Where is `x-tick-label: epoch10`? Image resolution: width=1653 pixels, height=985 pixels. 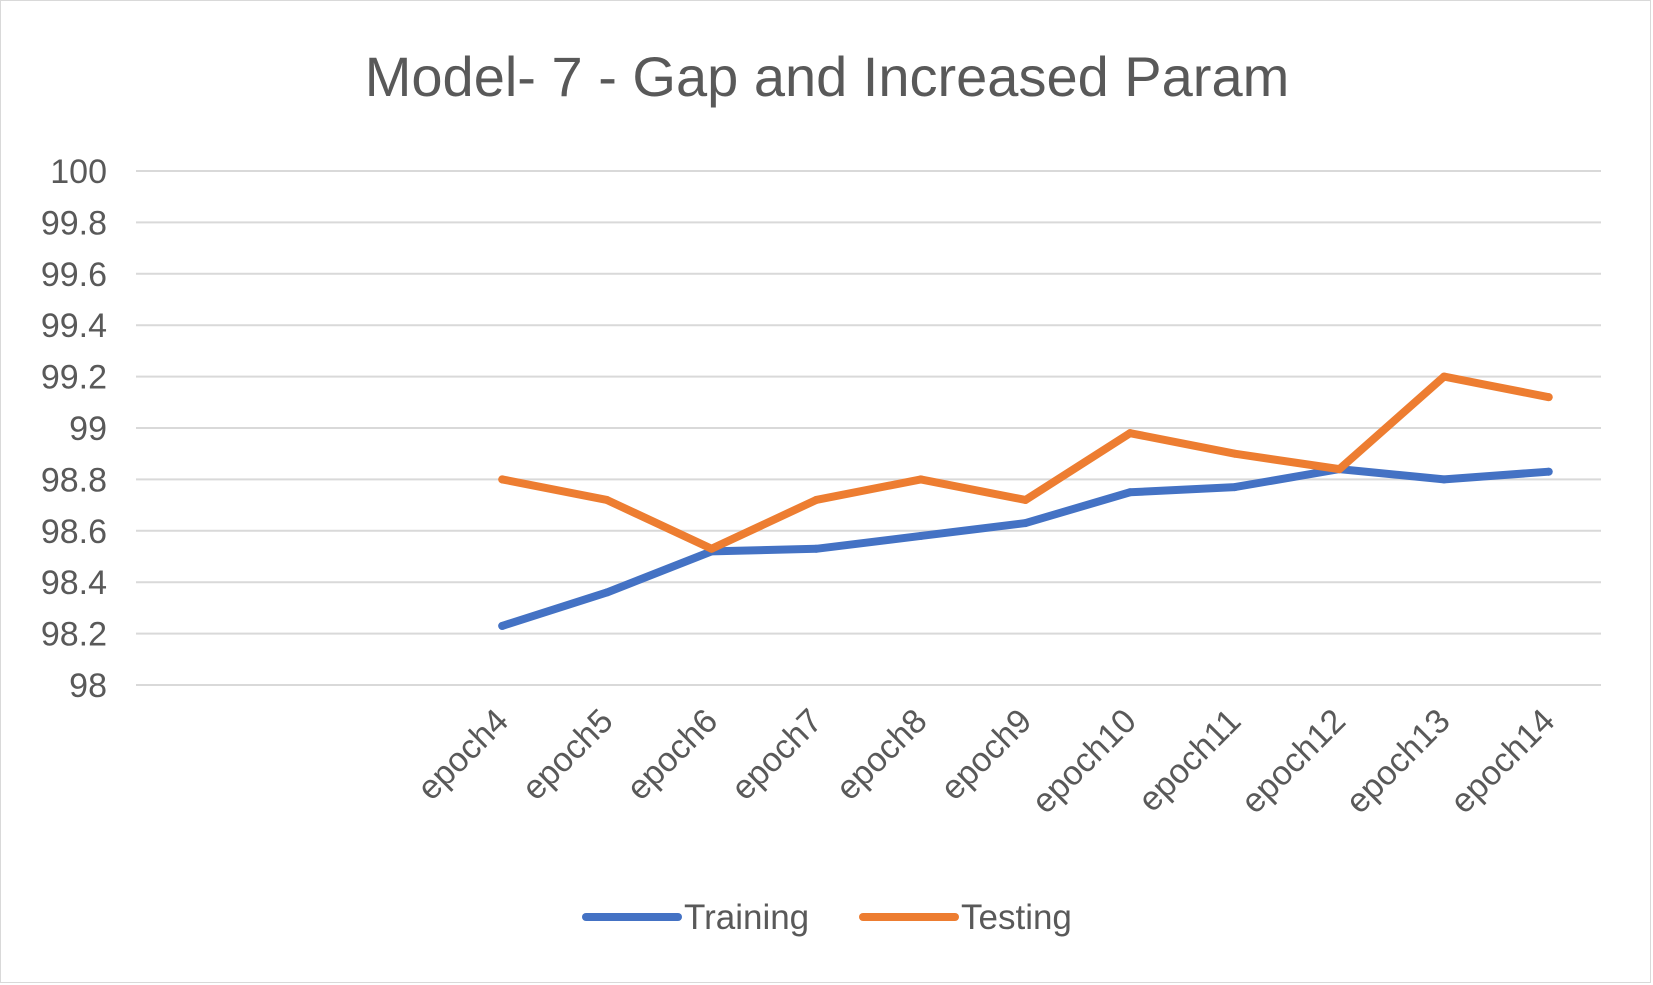 x-tick-label: epoch10 is located at coordinates (1084, 761).